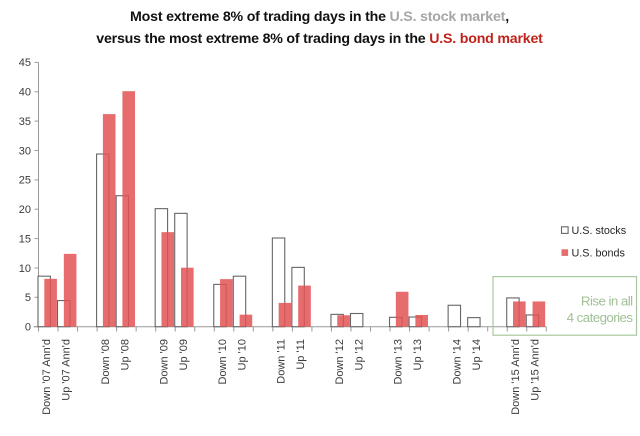 The image size is (640, 436). I want to click on svg-text: Down '09, so click(164, 362).